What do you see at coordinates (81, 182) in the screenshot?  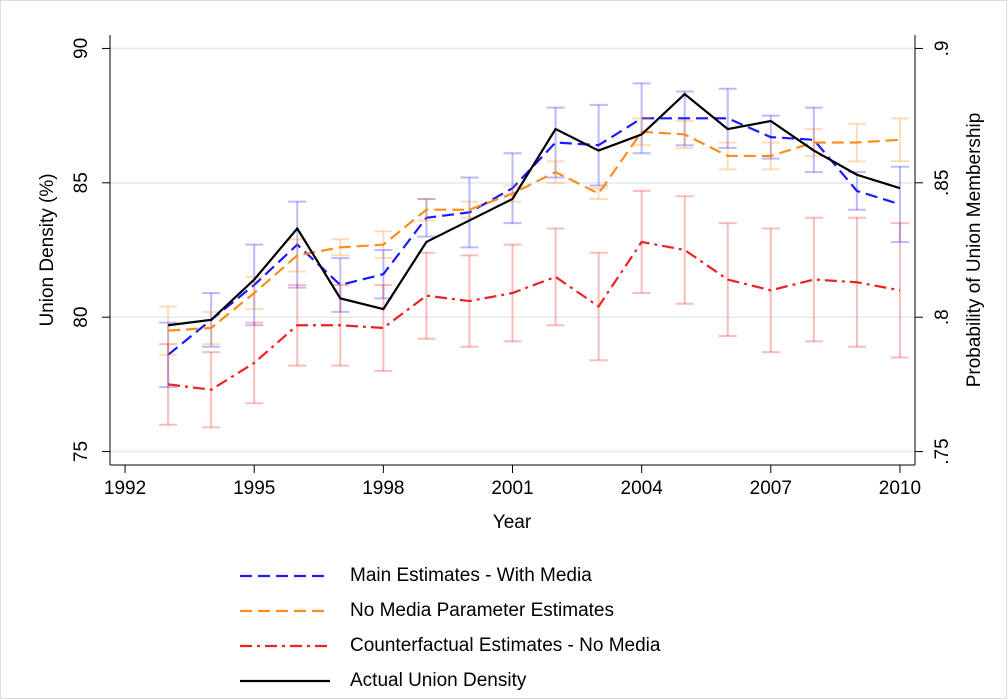 I see `y-tick-label: 85` at bounding box center [81, 182].